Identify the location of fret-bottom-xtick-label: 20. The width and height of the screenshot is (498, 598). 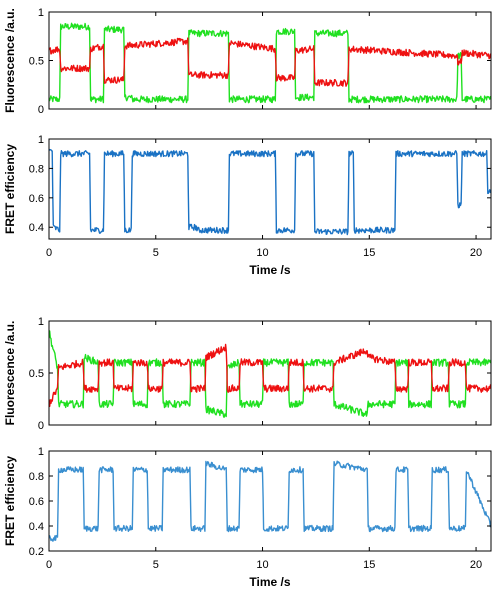
(476, 565).